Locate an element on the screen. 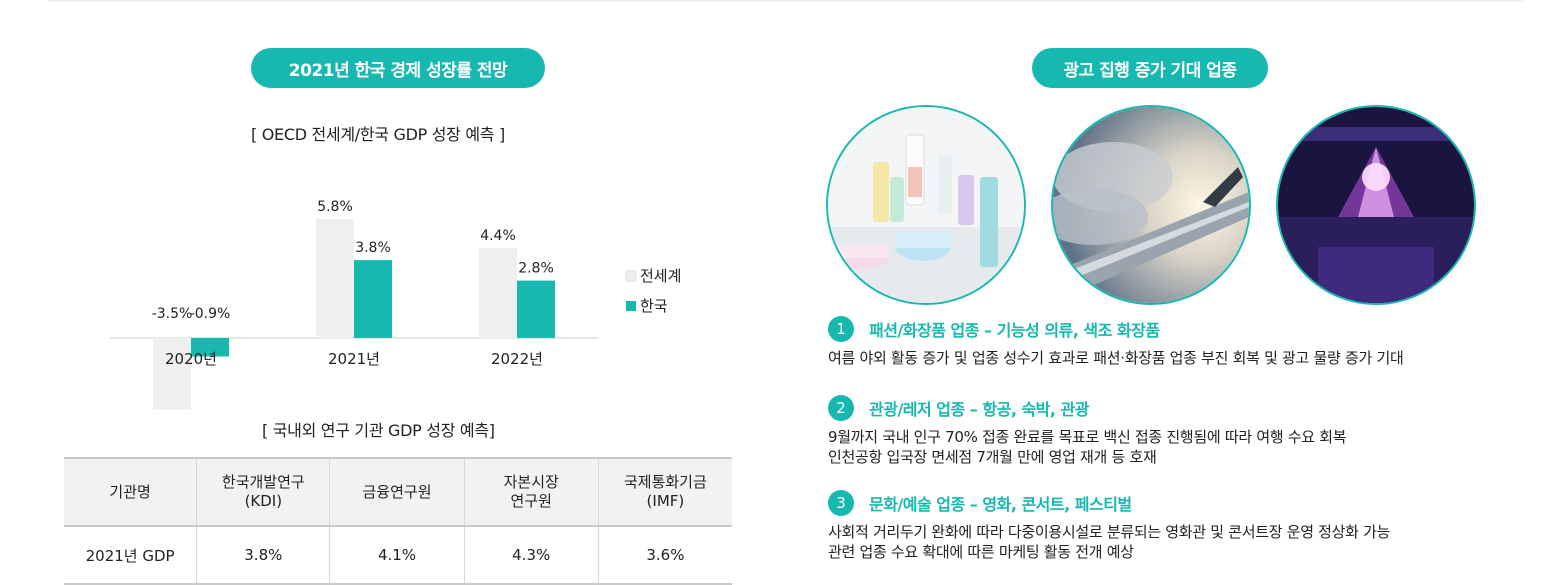  row-label: 2021년 GDP is located at coordinates (131, 555).